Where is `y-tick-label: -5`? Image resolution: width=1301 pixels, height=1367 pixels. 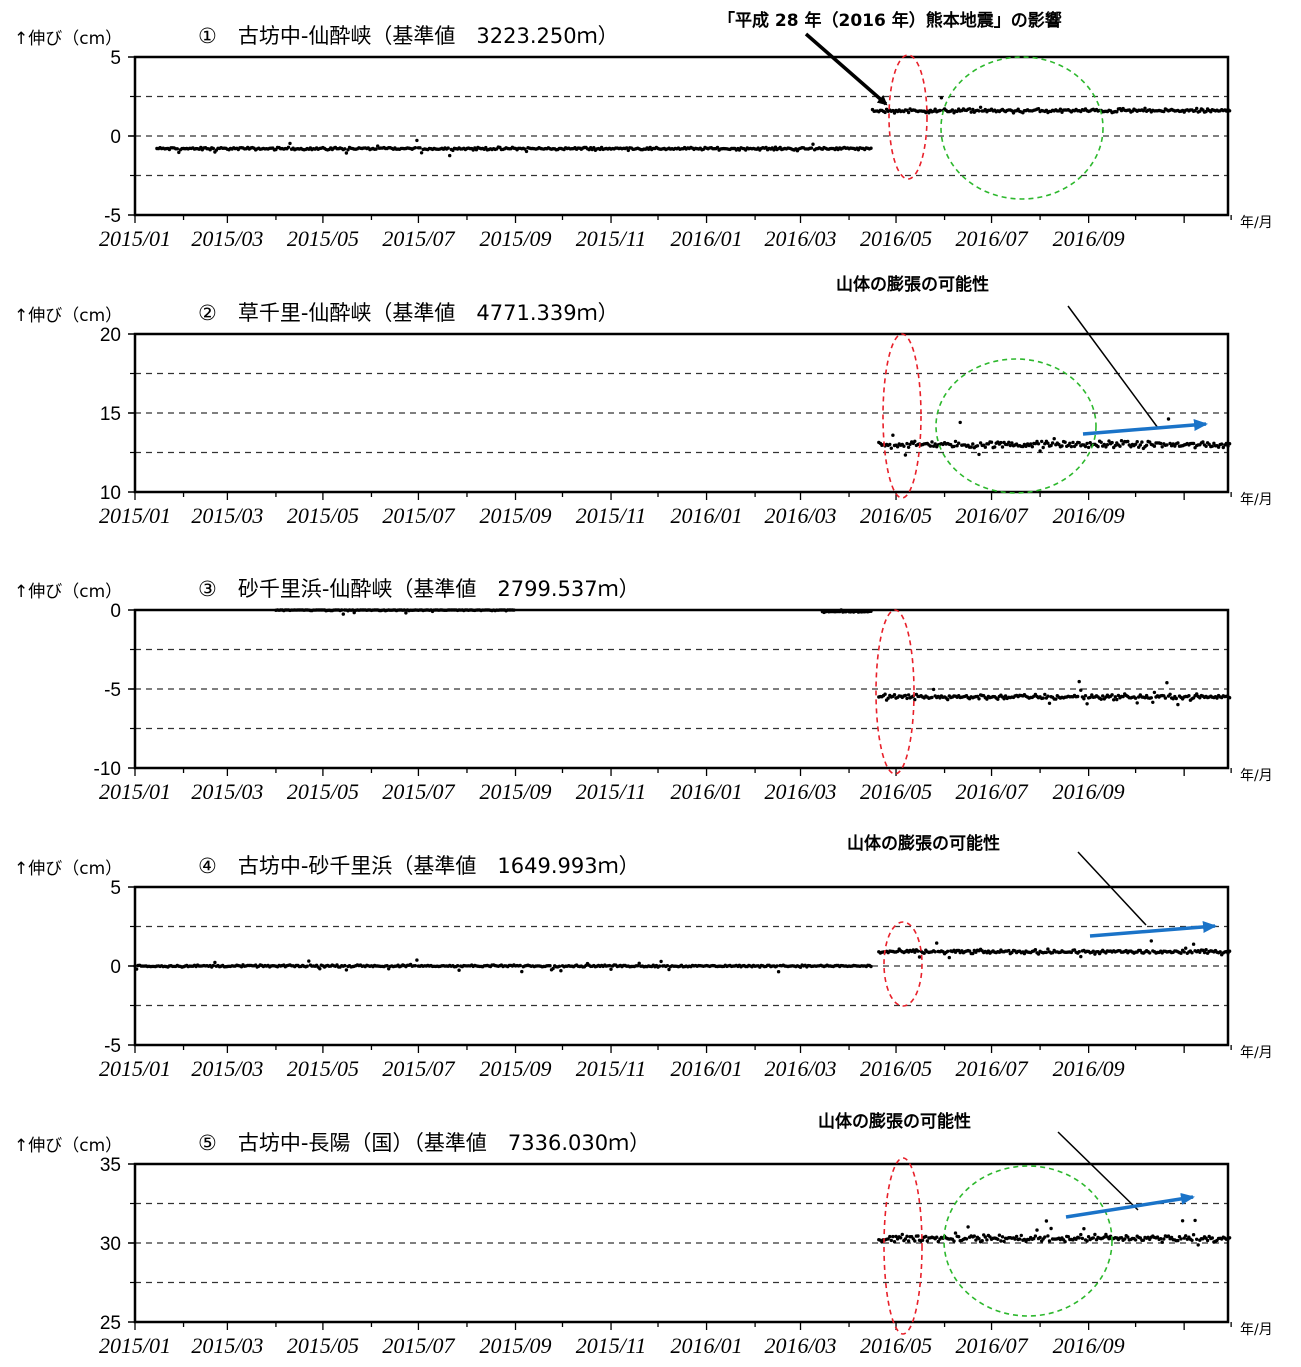 y-tick-label: -5 is located at coordinates (112, 1046).